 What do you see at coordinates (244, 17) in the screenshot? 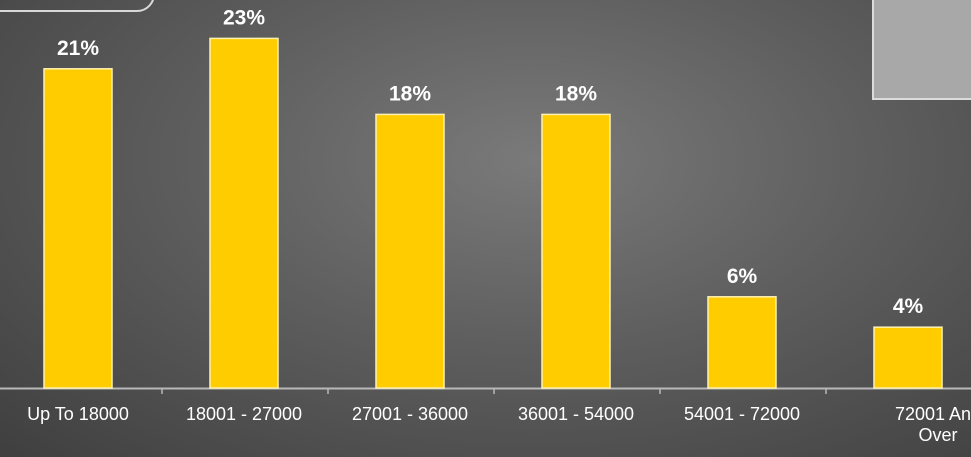
I see `data-label: 23%` at bounding box center [244, 17].